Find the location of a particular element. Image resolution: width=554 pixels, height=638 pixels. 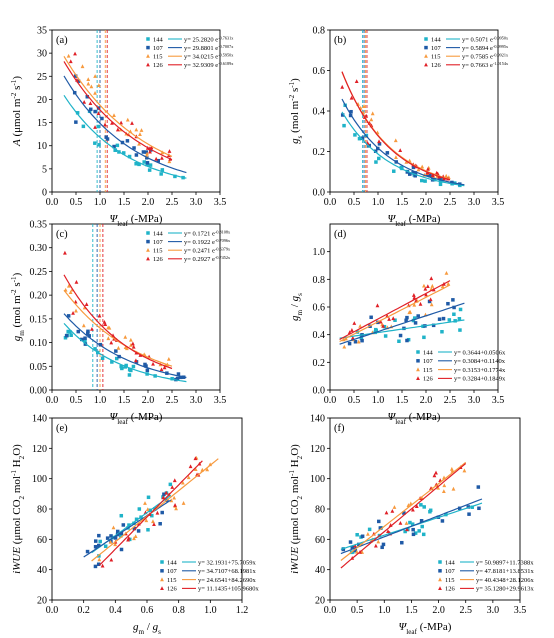

legend-equation-144: y= 0.5071 e-0.9950x is located at coordinates (485, 39).